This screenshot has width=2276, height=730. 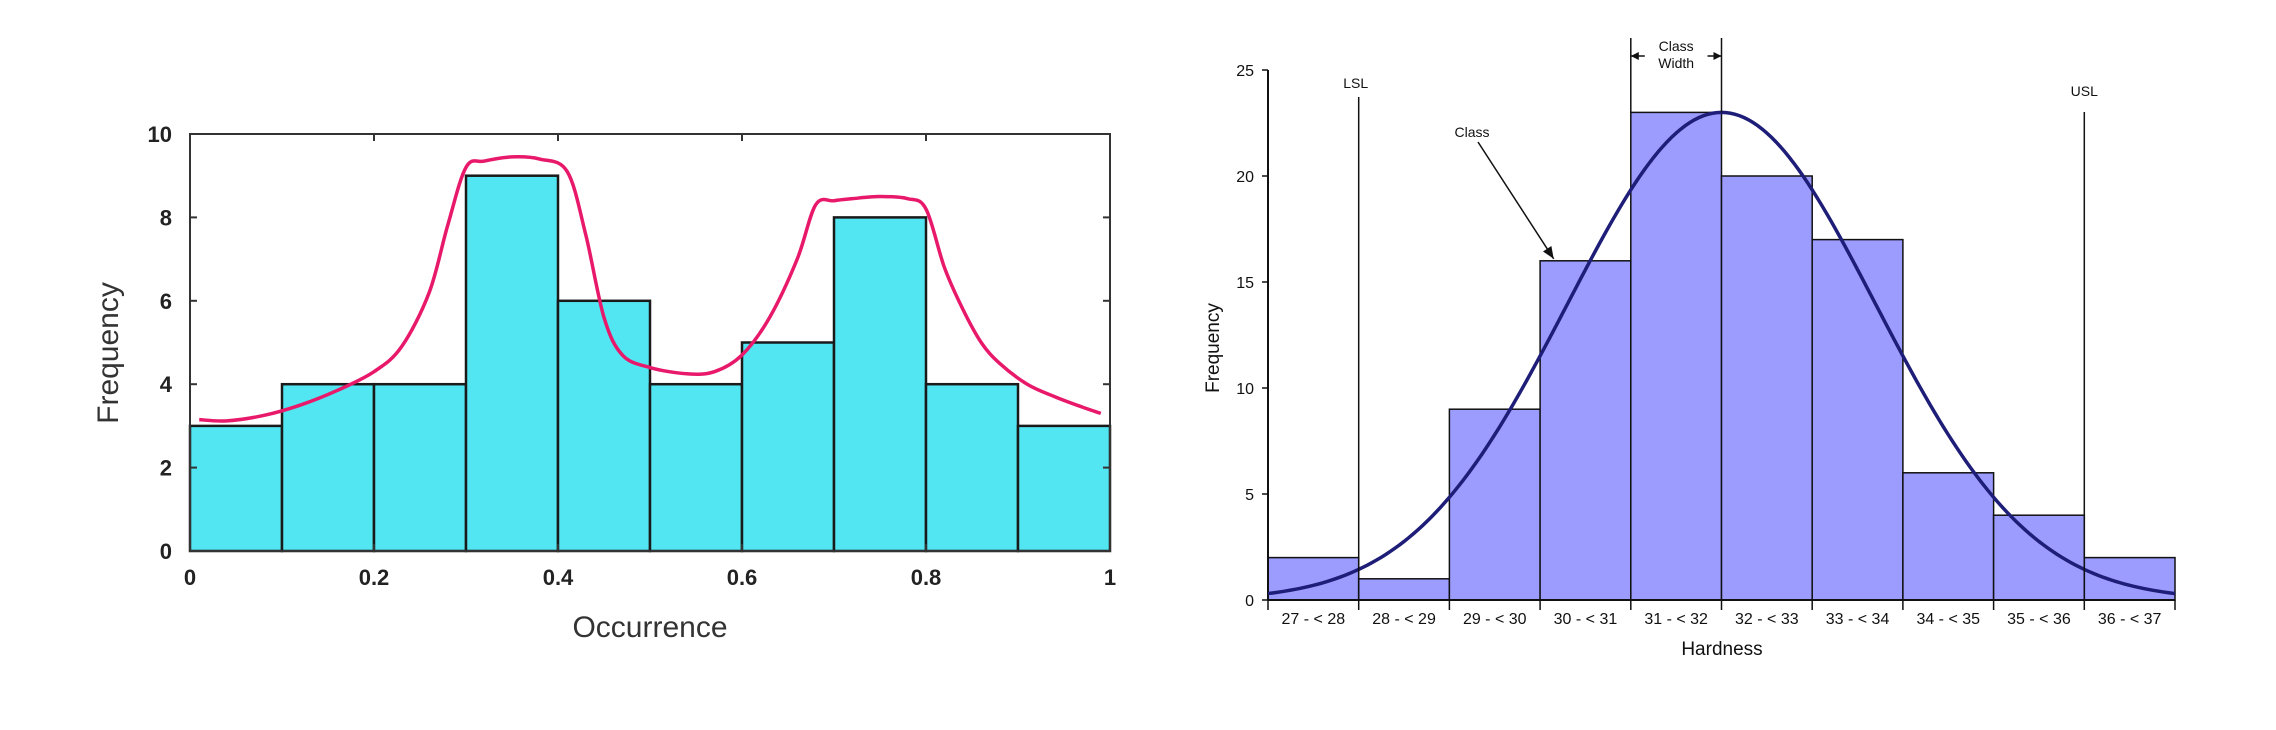 I want to click on x-category-label: 27 - < 28, so click(x=1314, y=619).